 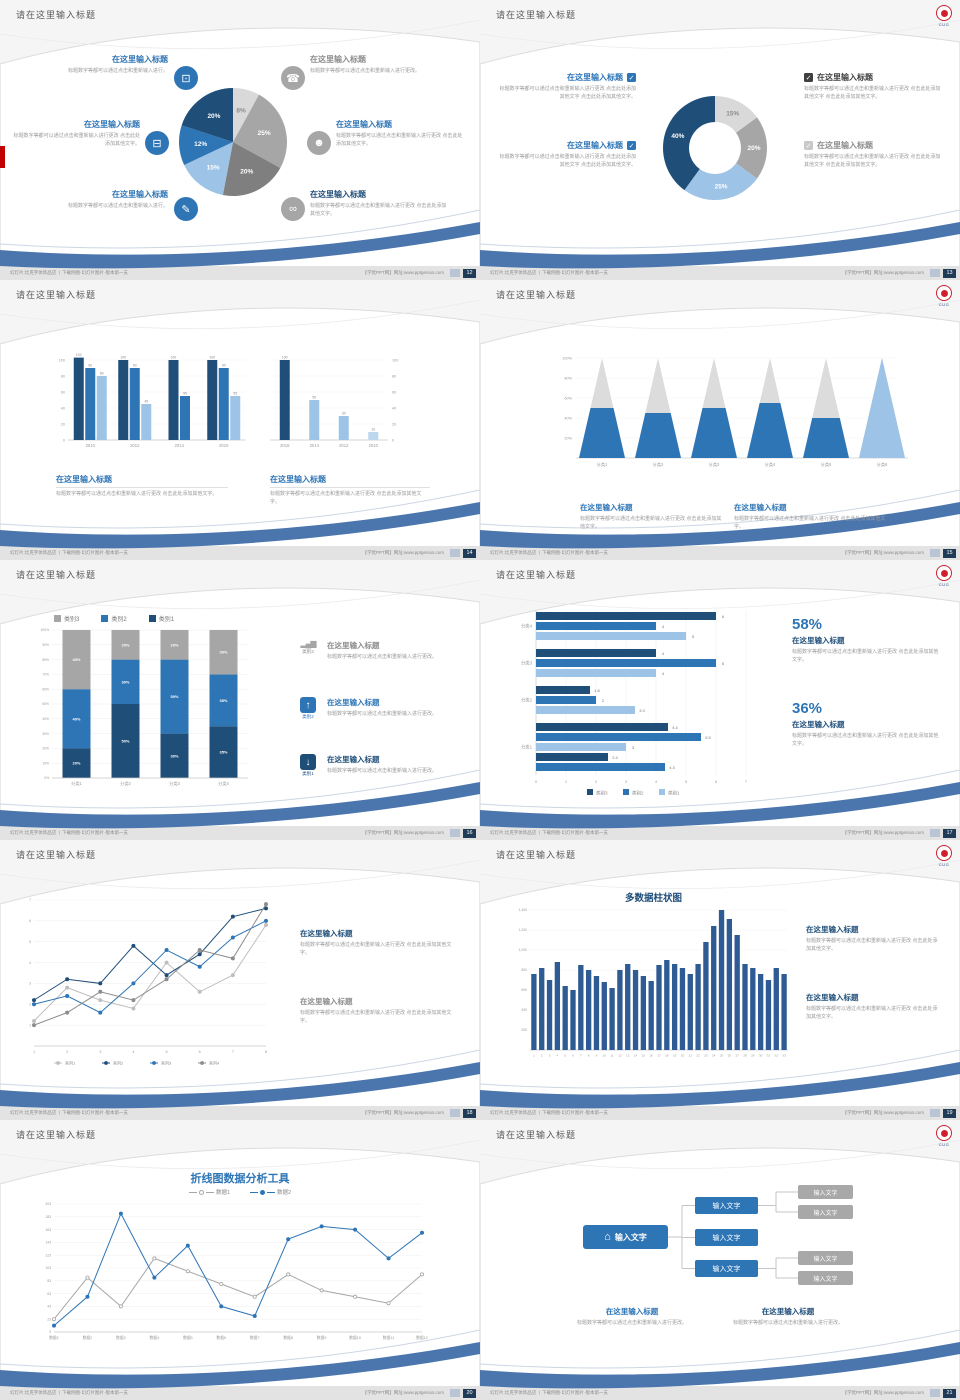 What do you see at coordinates (121, 1337) in the screenshot?
I see `svg-text: 数据3` at bounding box center [121, 1337].